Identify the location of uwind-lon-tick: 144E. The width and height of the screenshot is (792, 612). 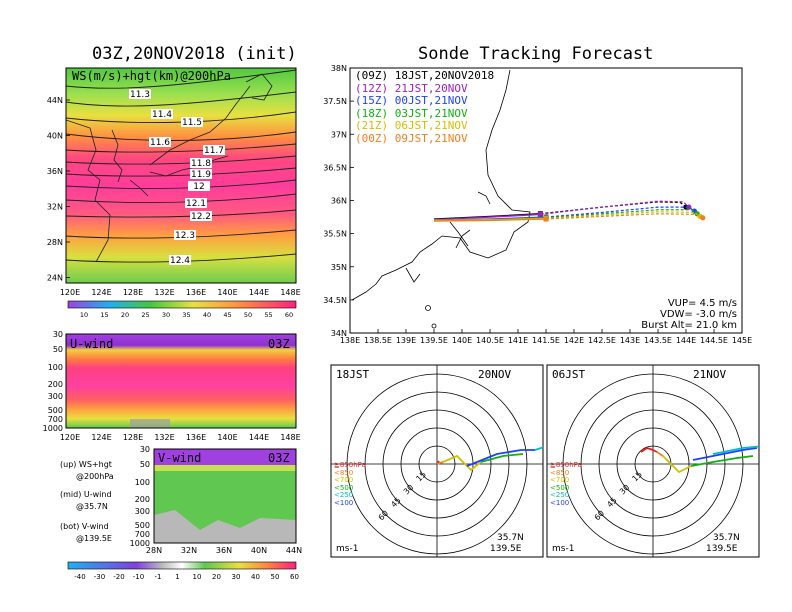
(259, 437).